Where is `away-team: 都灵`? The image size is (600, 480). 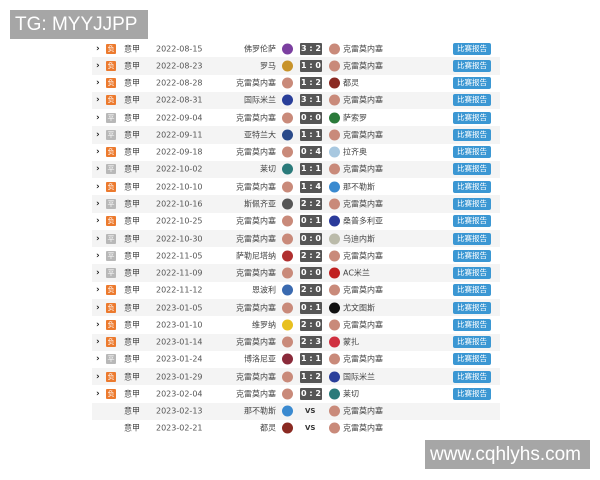
away-team: 都灵 is located at coordinates (351, 83).